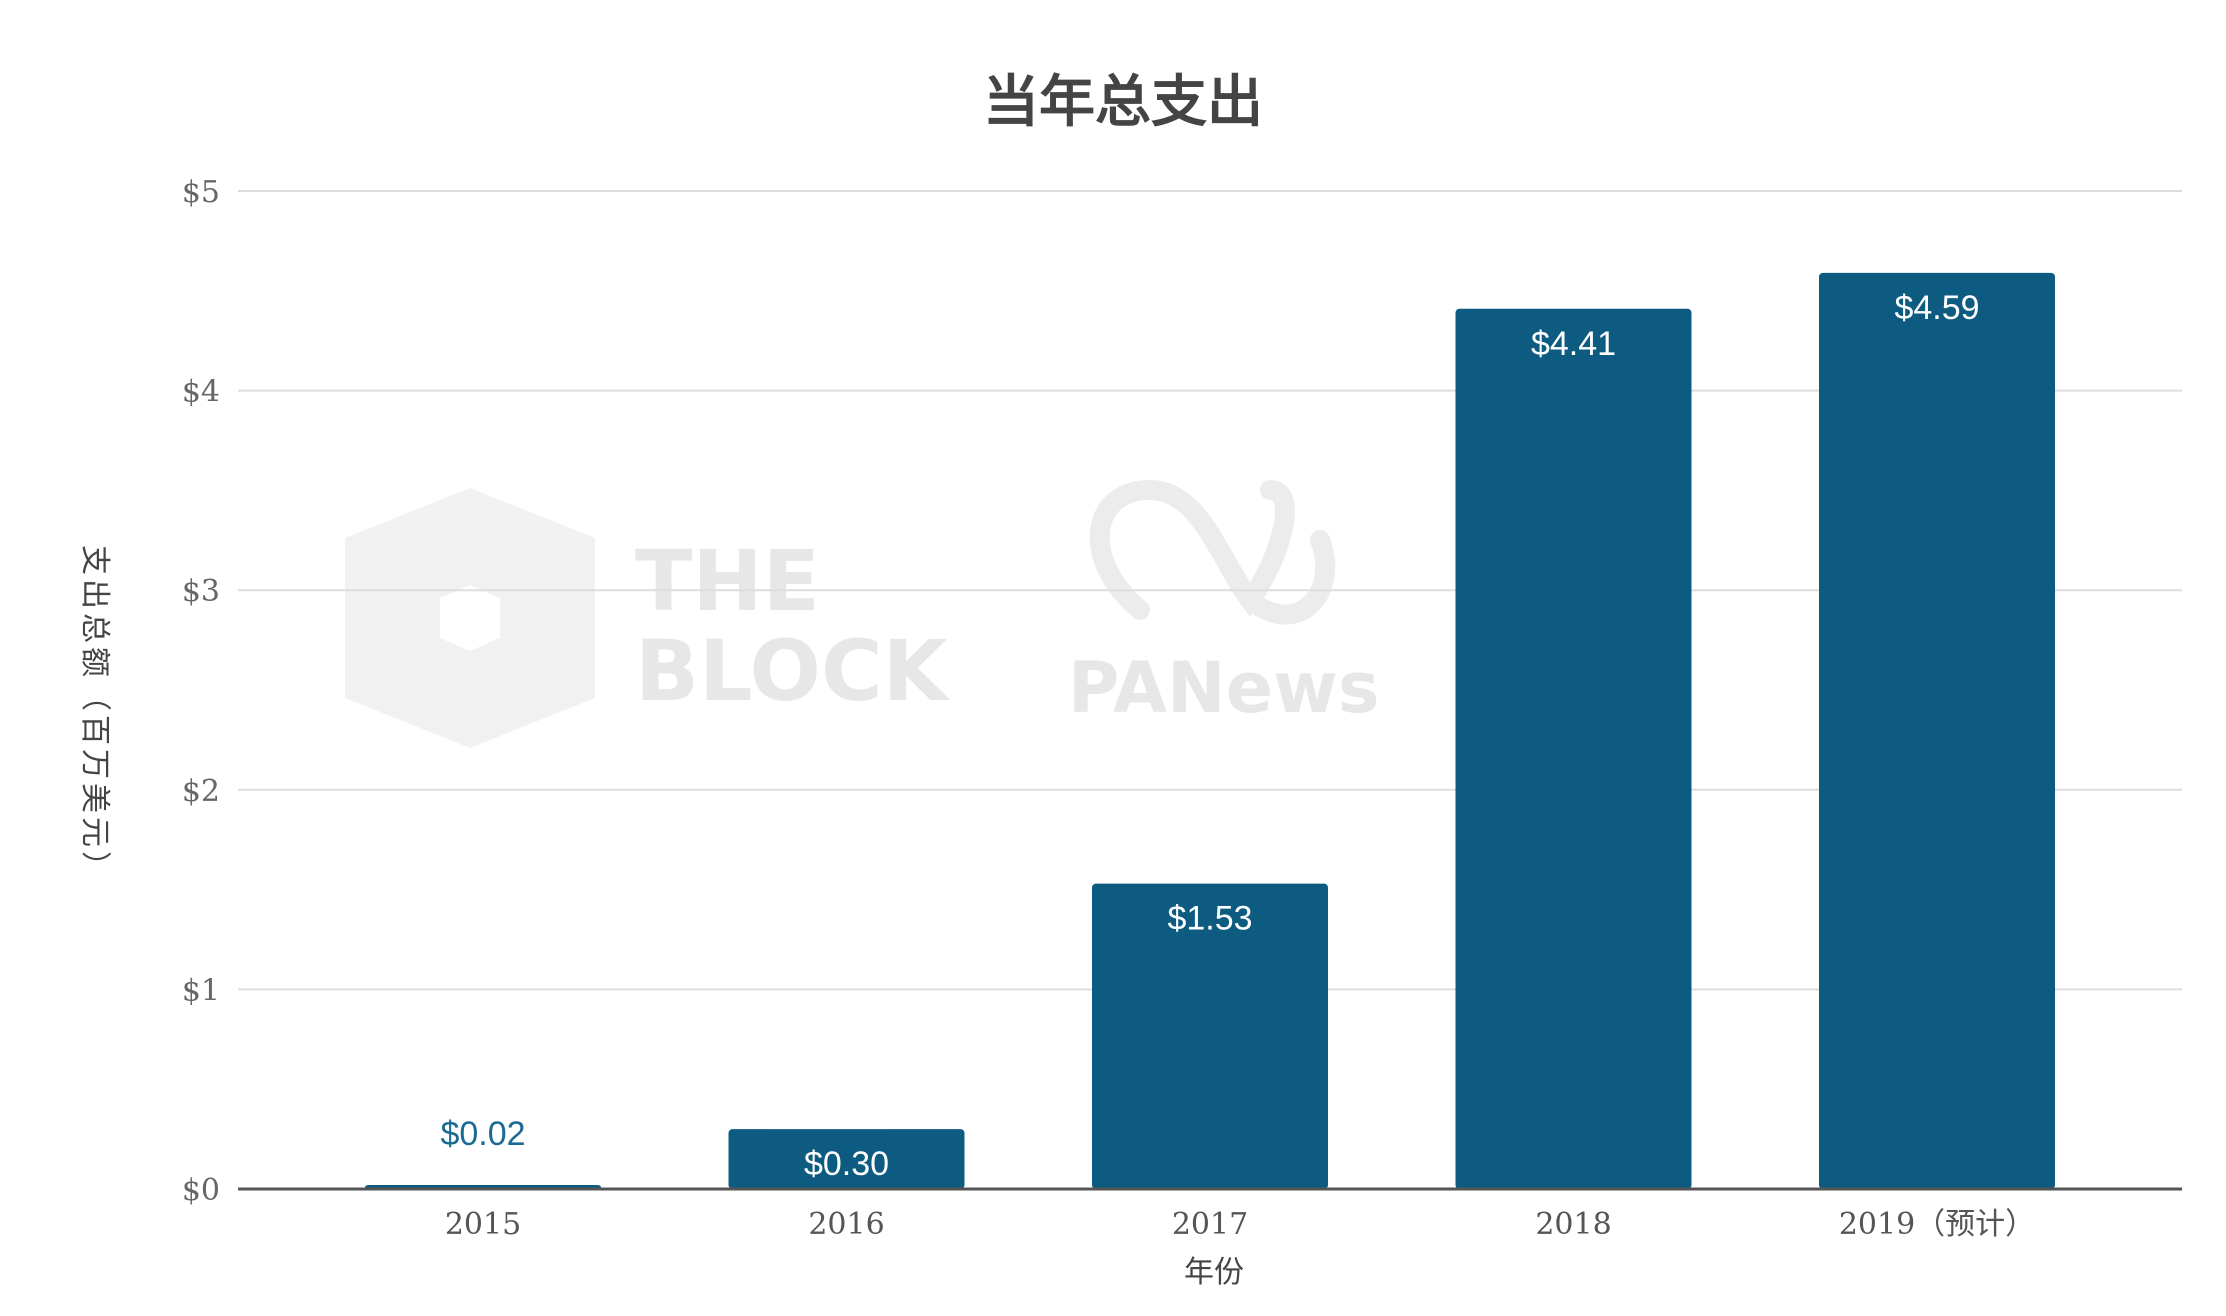  I want to click on bar-value-label: $0.30, so click(846, 1164).